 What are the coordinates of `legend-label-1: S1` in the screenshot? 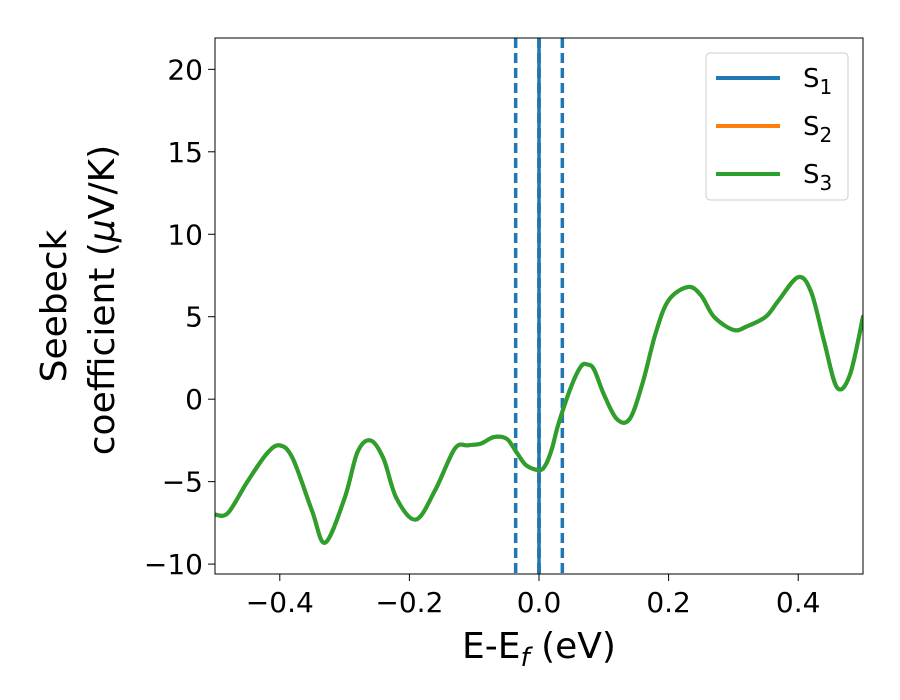 It's located at (817, 81).